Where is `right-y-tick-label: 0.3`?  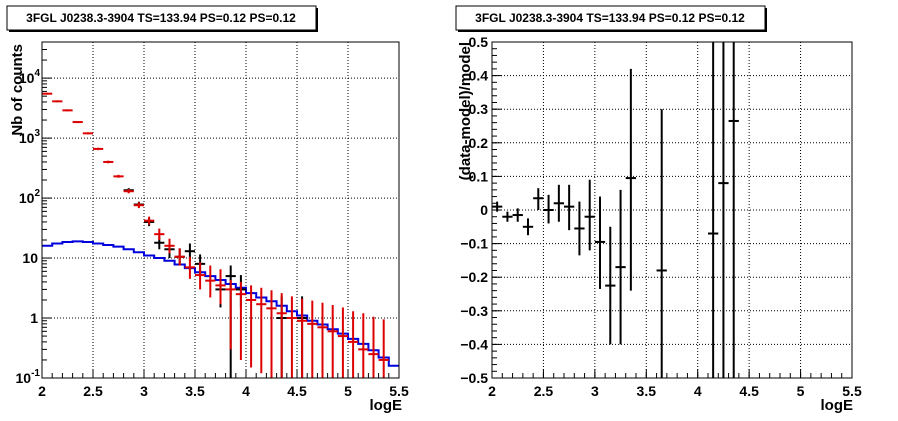
right-y-tick-label: 0.3 is located at coordinates (479, 109).